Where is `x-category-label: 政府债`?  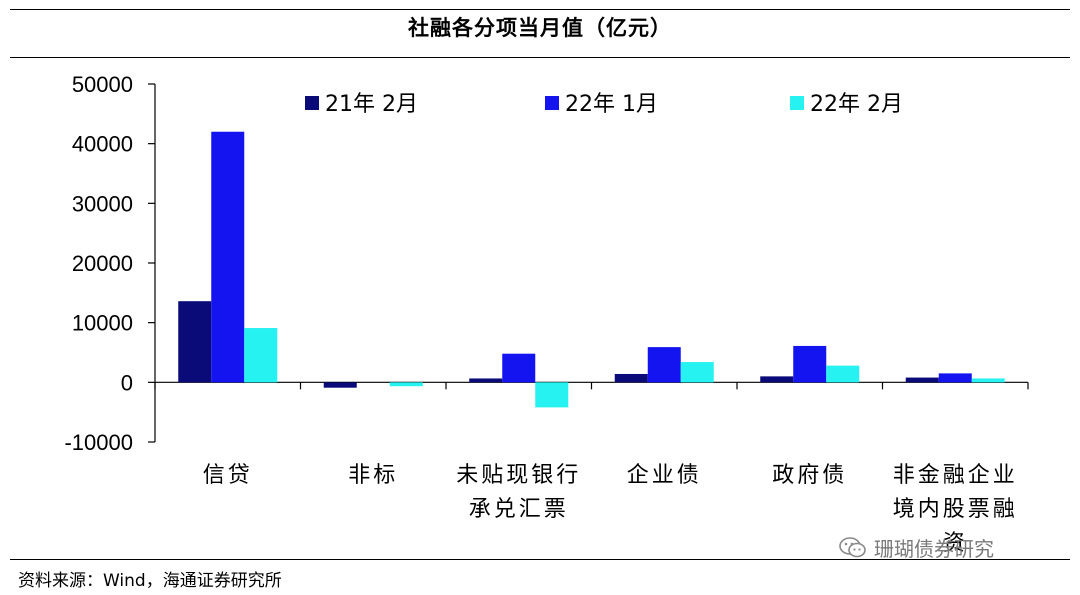 x-category-label: 政府债 is located at coordinates (809, 475).